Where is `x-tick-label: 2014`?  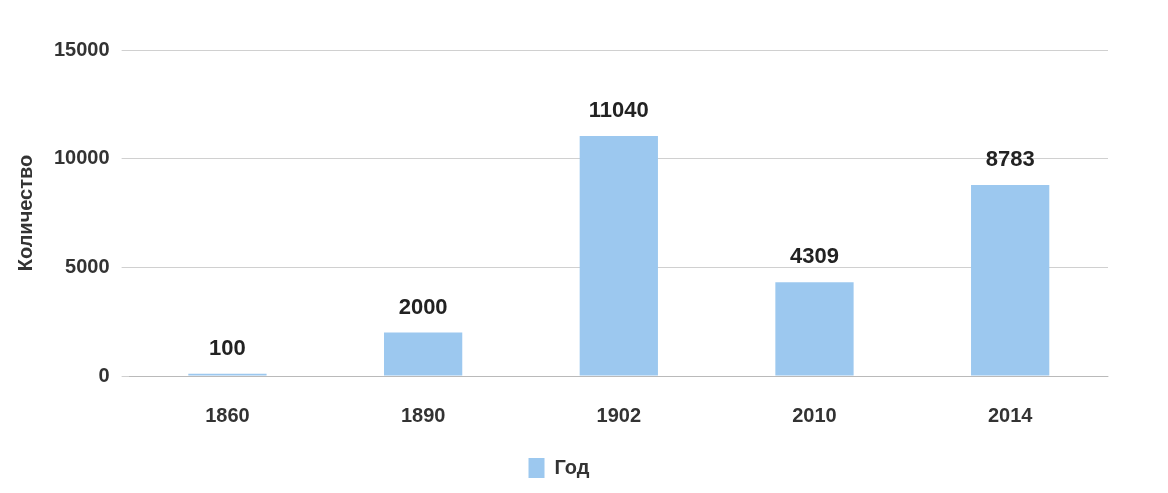
x-tick-label: 2014 is located at coordinates (1010, 414).